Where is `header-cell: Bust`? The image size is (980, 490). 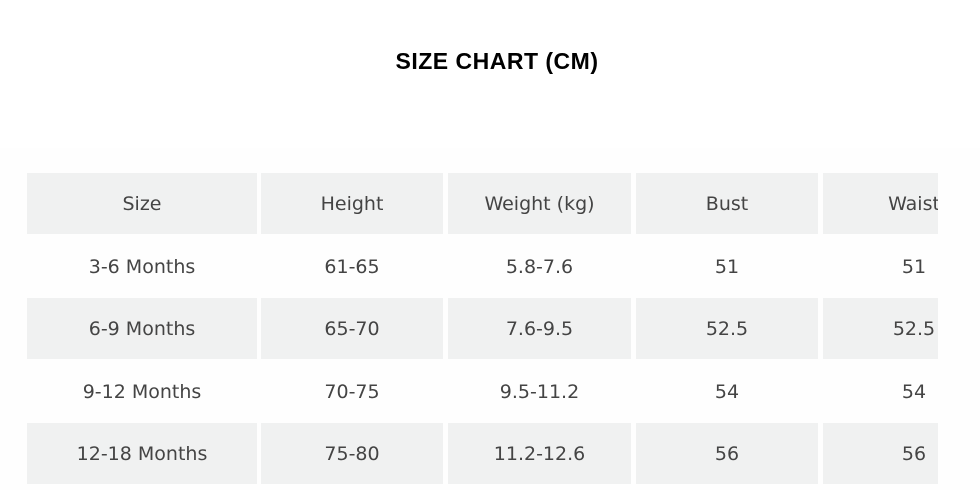
header-cell: Bust is located at coordinates (727, 203).